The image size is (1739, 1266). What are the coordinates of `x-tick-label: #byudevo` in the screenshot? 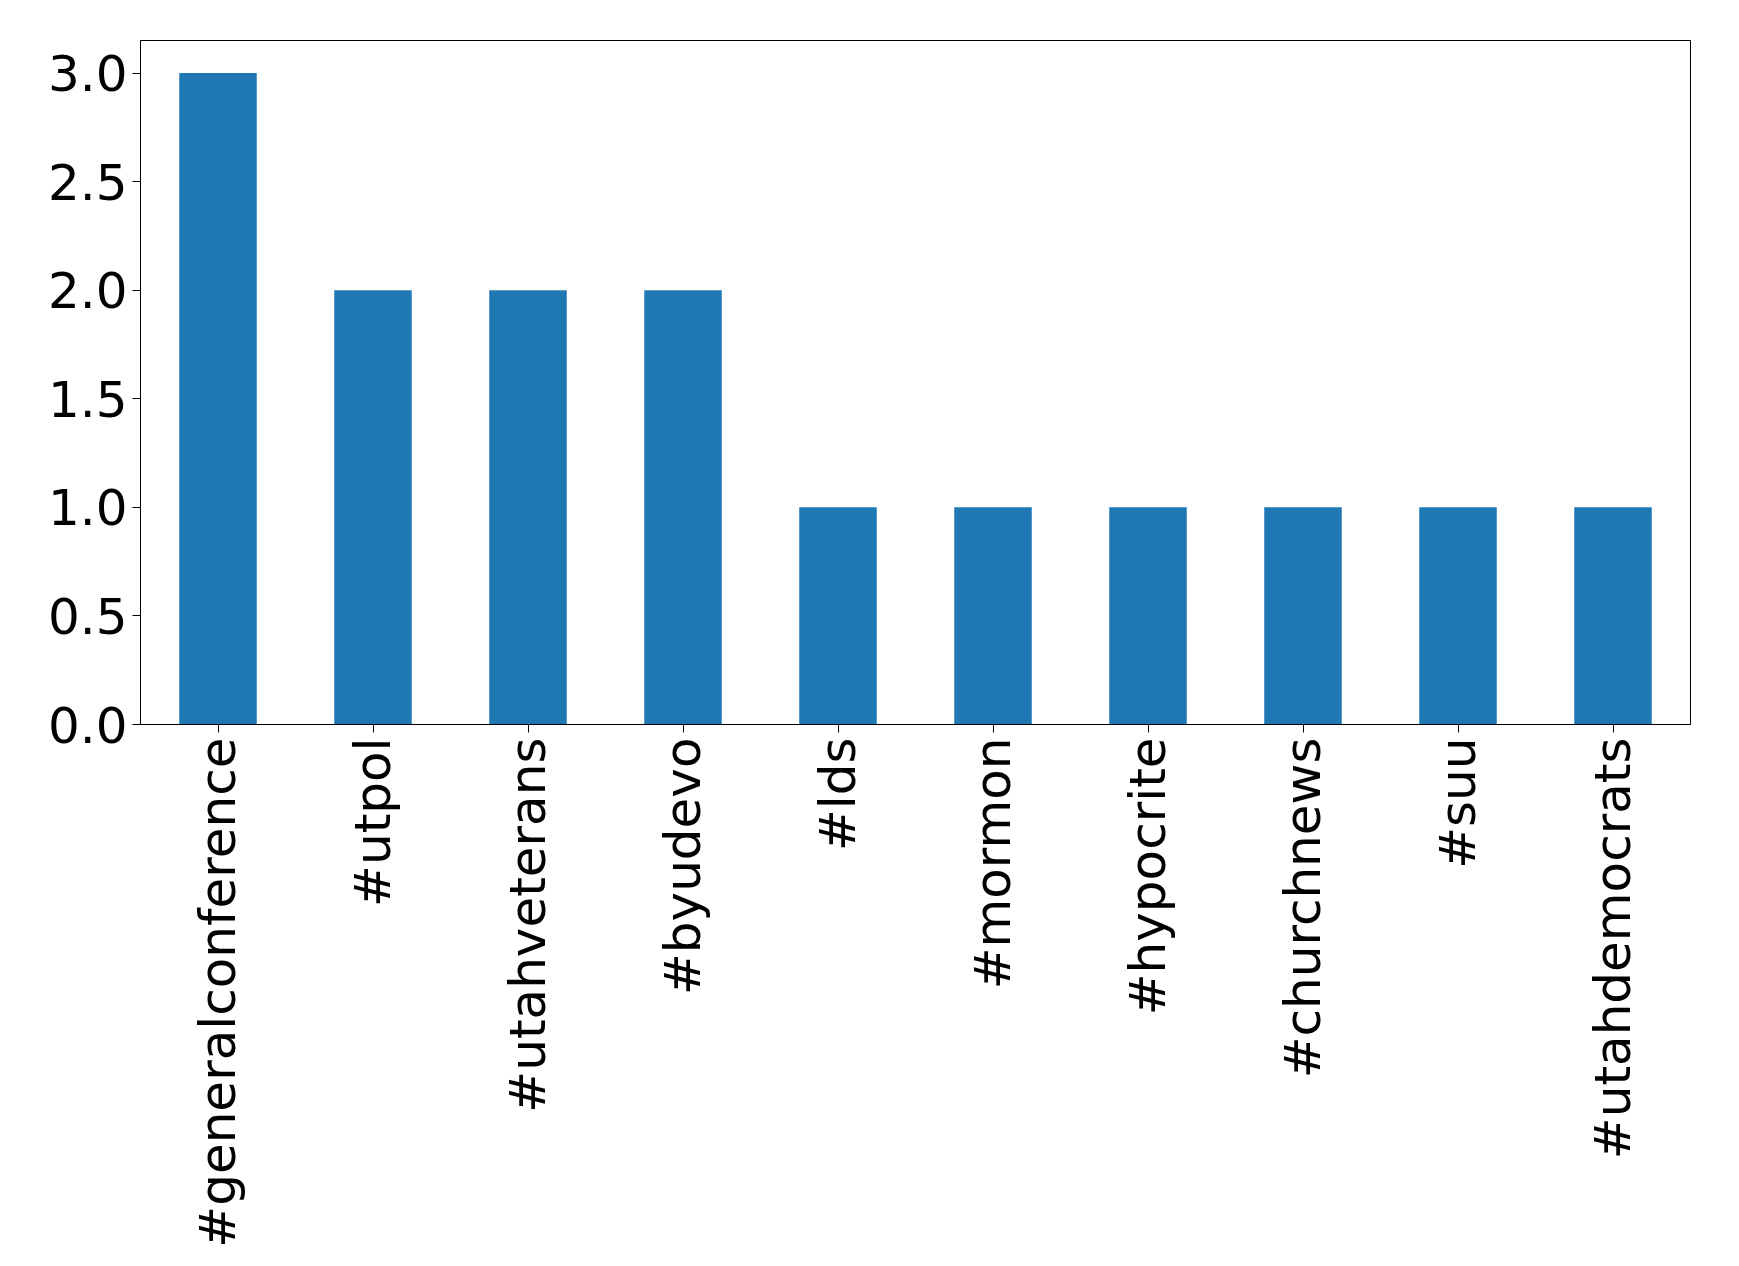 It's located at (683, 866).